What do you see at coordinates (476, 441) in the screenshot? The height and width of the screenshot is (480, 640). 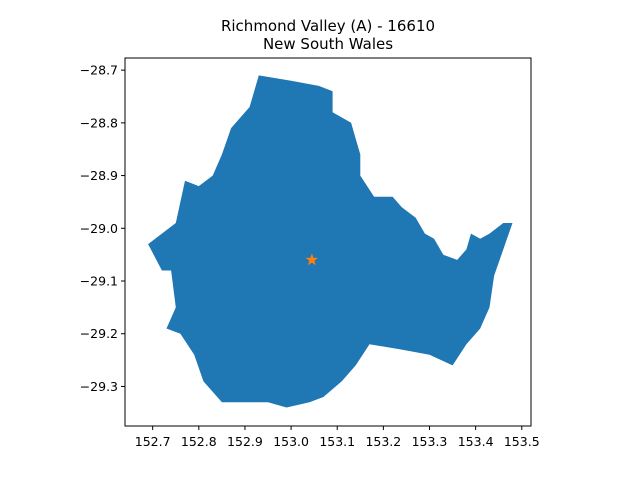 I see `x-tick-label: 153.4` at bounding box center [476, 441].